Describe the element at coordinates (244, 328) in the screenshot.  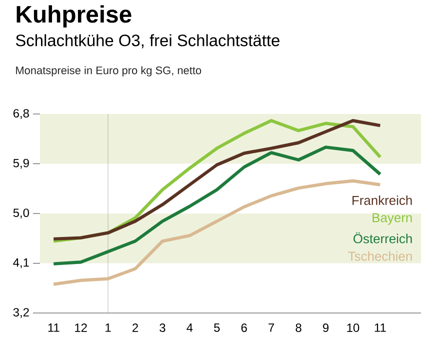
I see `x-tick-label: 6` at that location.